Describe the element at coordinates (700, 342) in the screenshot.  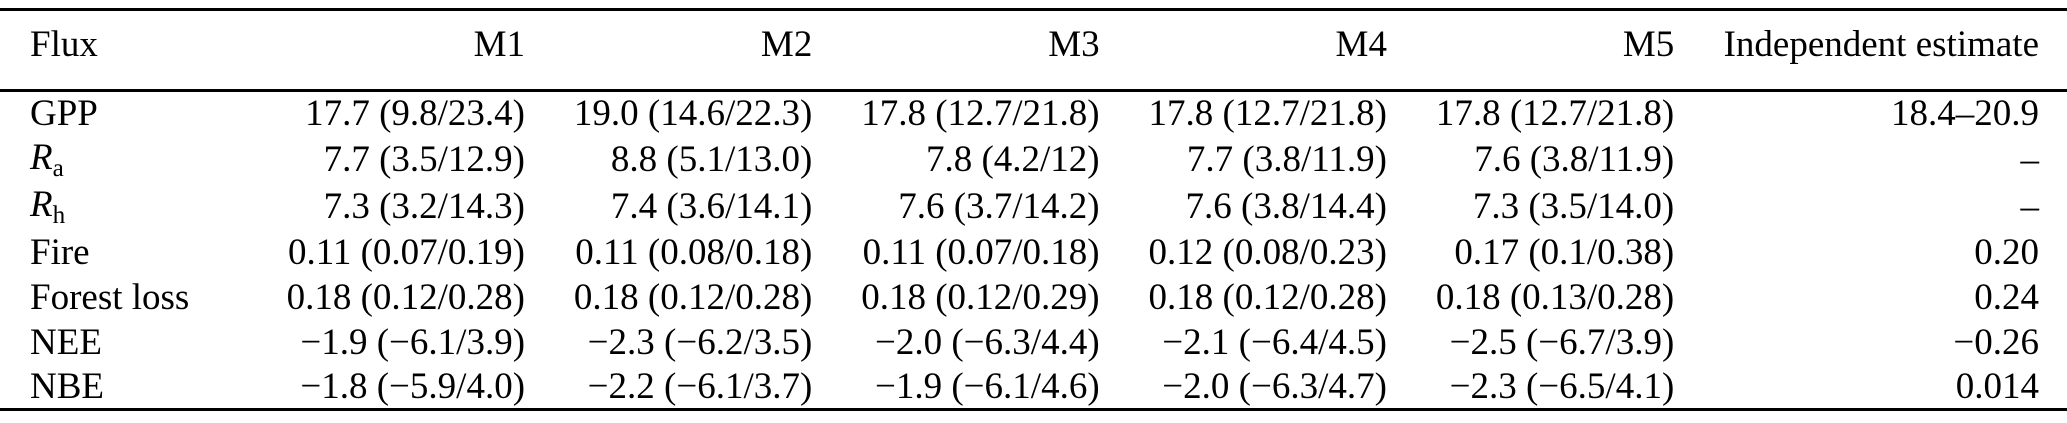
I see `cell-nee-m2: −2.3 (−6.2/3.5)` at that location.